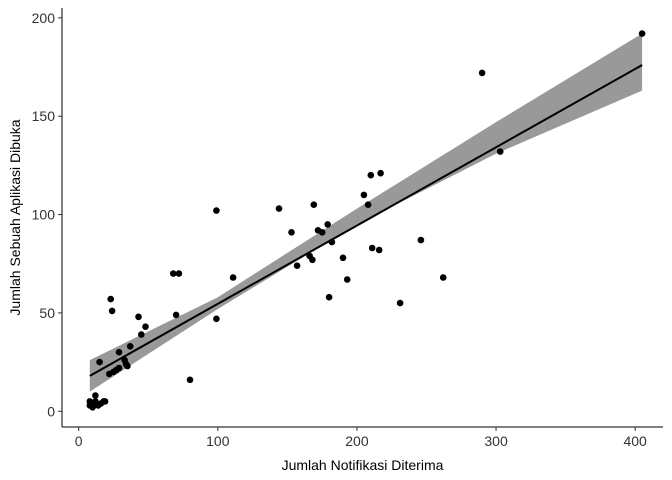 The height and width of the screenshot is (480, 672). What do you see at coordinates (44, 215) in the screenshot?
I see `y-tick-label: 100` at bounding box center [44, 215].